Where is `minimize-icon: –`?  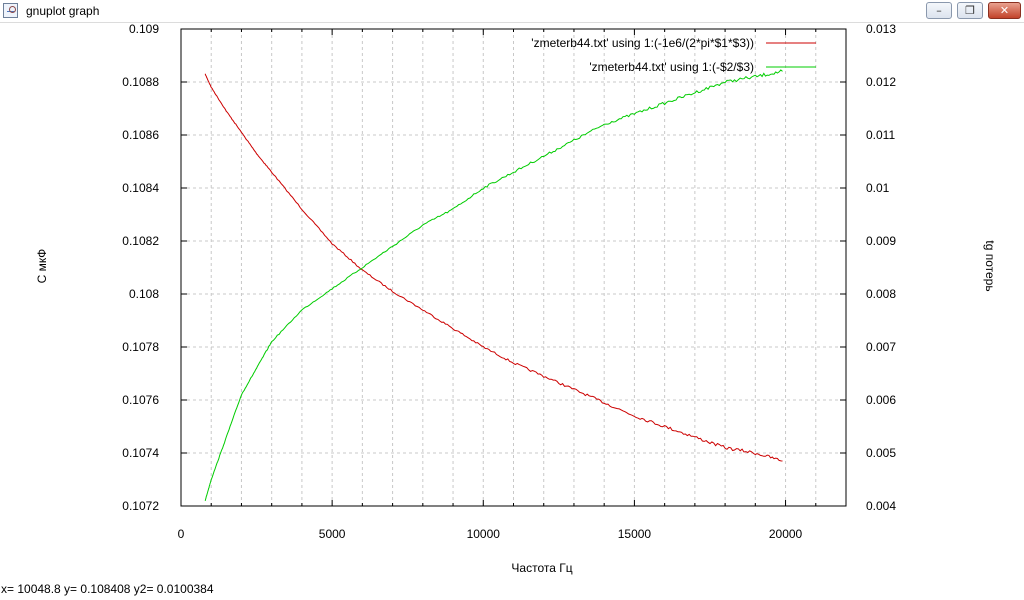 minimize-icon: – is located at coordinates (939, 10).